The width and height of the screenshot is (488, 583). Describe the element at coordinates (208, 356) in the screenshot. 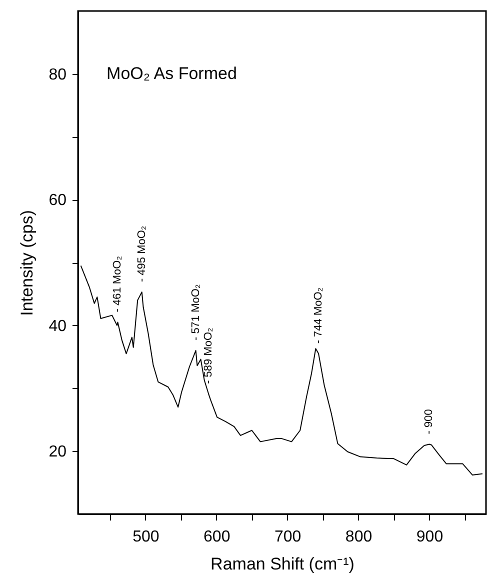

I see `annotation: - 589 MoO₂` at that location.